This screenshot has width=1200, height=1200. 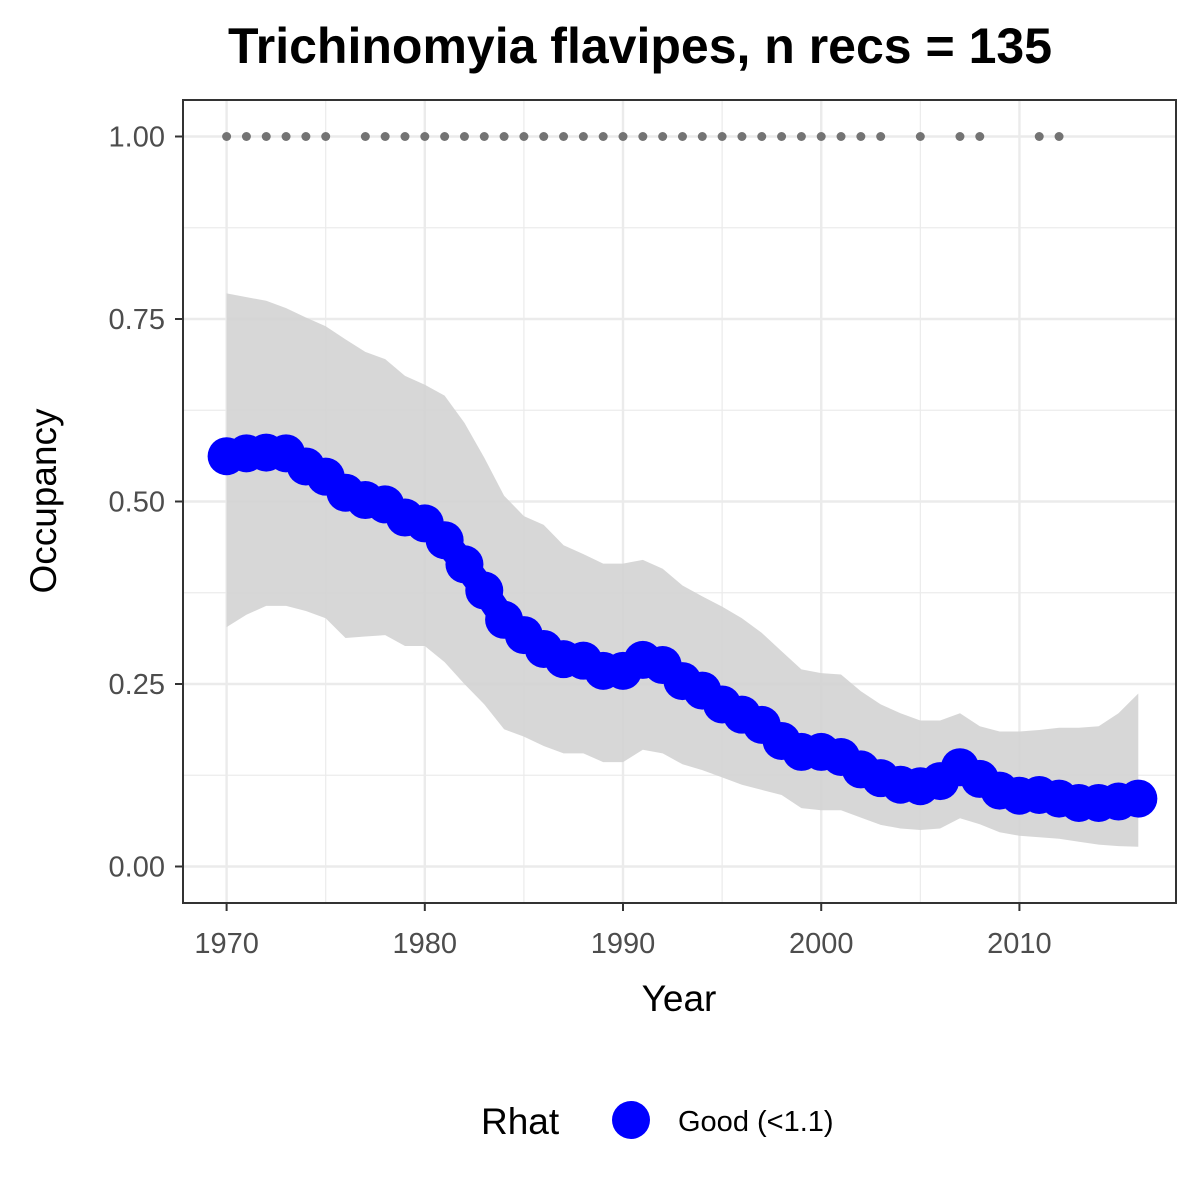 I want to click on x-axis-title: Year, so click(x=679, y=998).